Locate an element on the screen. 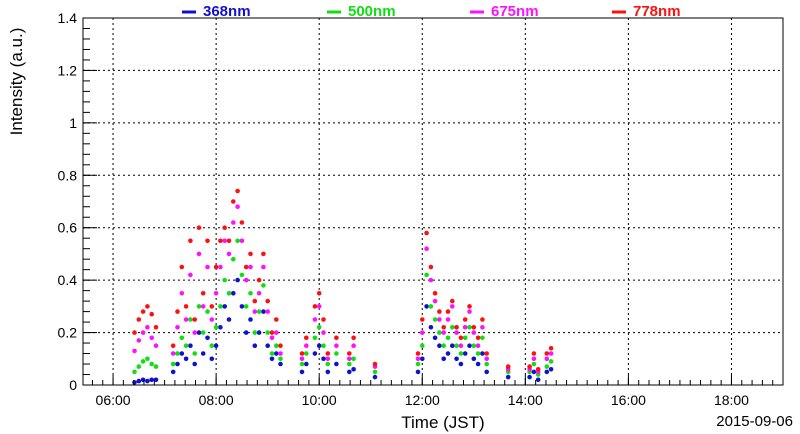 The width and height of the screenshot is (800, 434). legend-label: 500nm is located at coordinates (372, 11).